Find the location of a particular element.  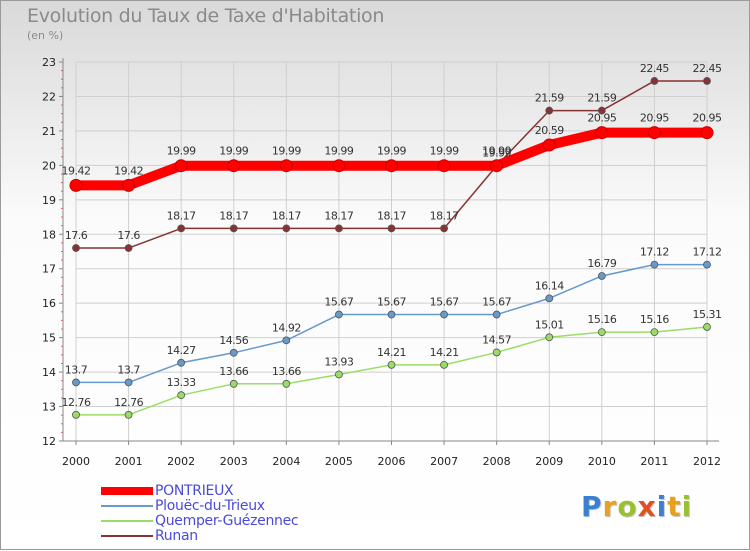

data-label: 13.33 is located at coordinates (181, 382).